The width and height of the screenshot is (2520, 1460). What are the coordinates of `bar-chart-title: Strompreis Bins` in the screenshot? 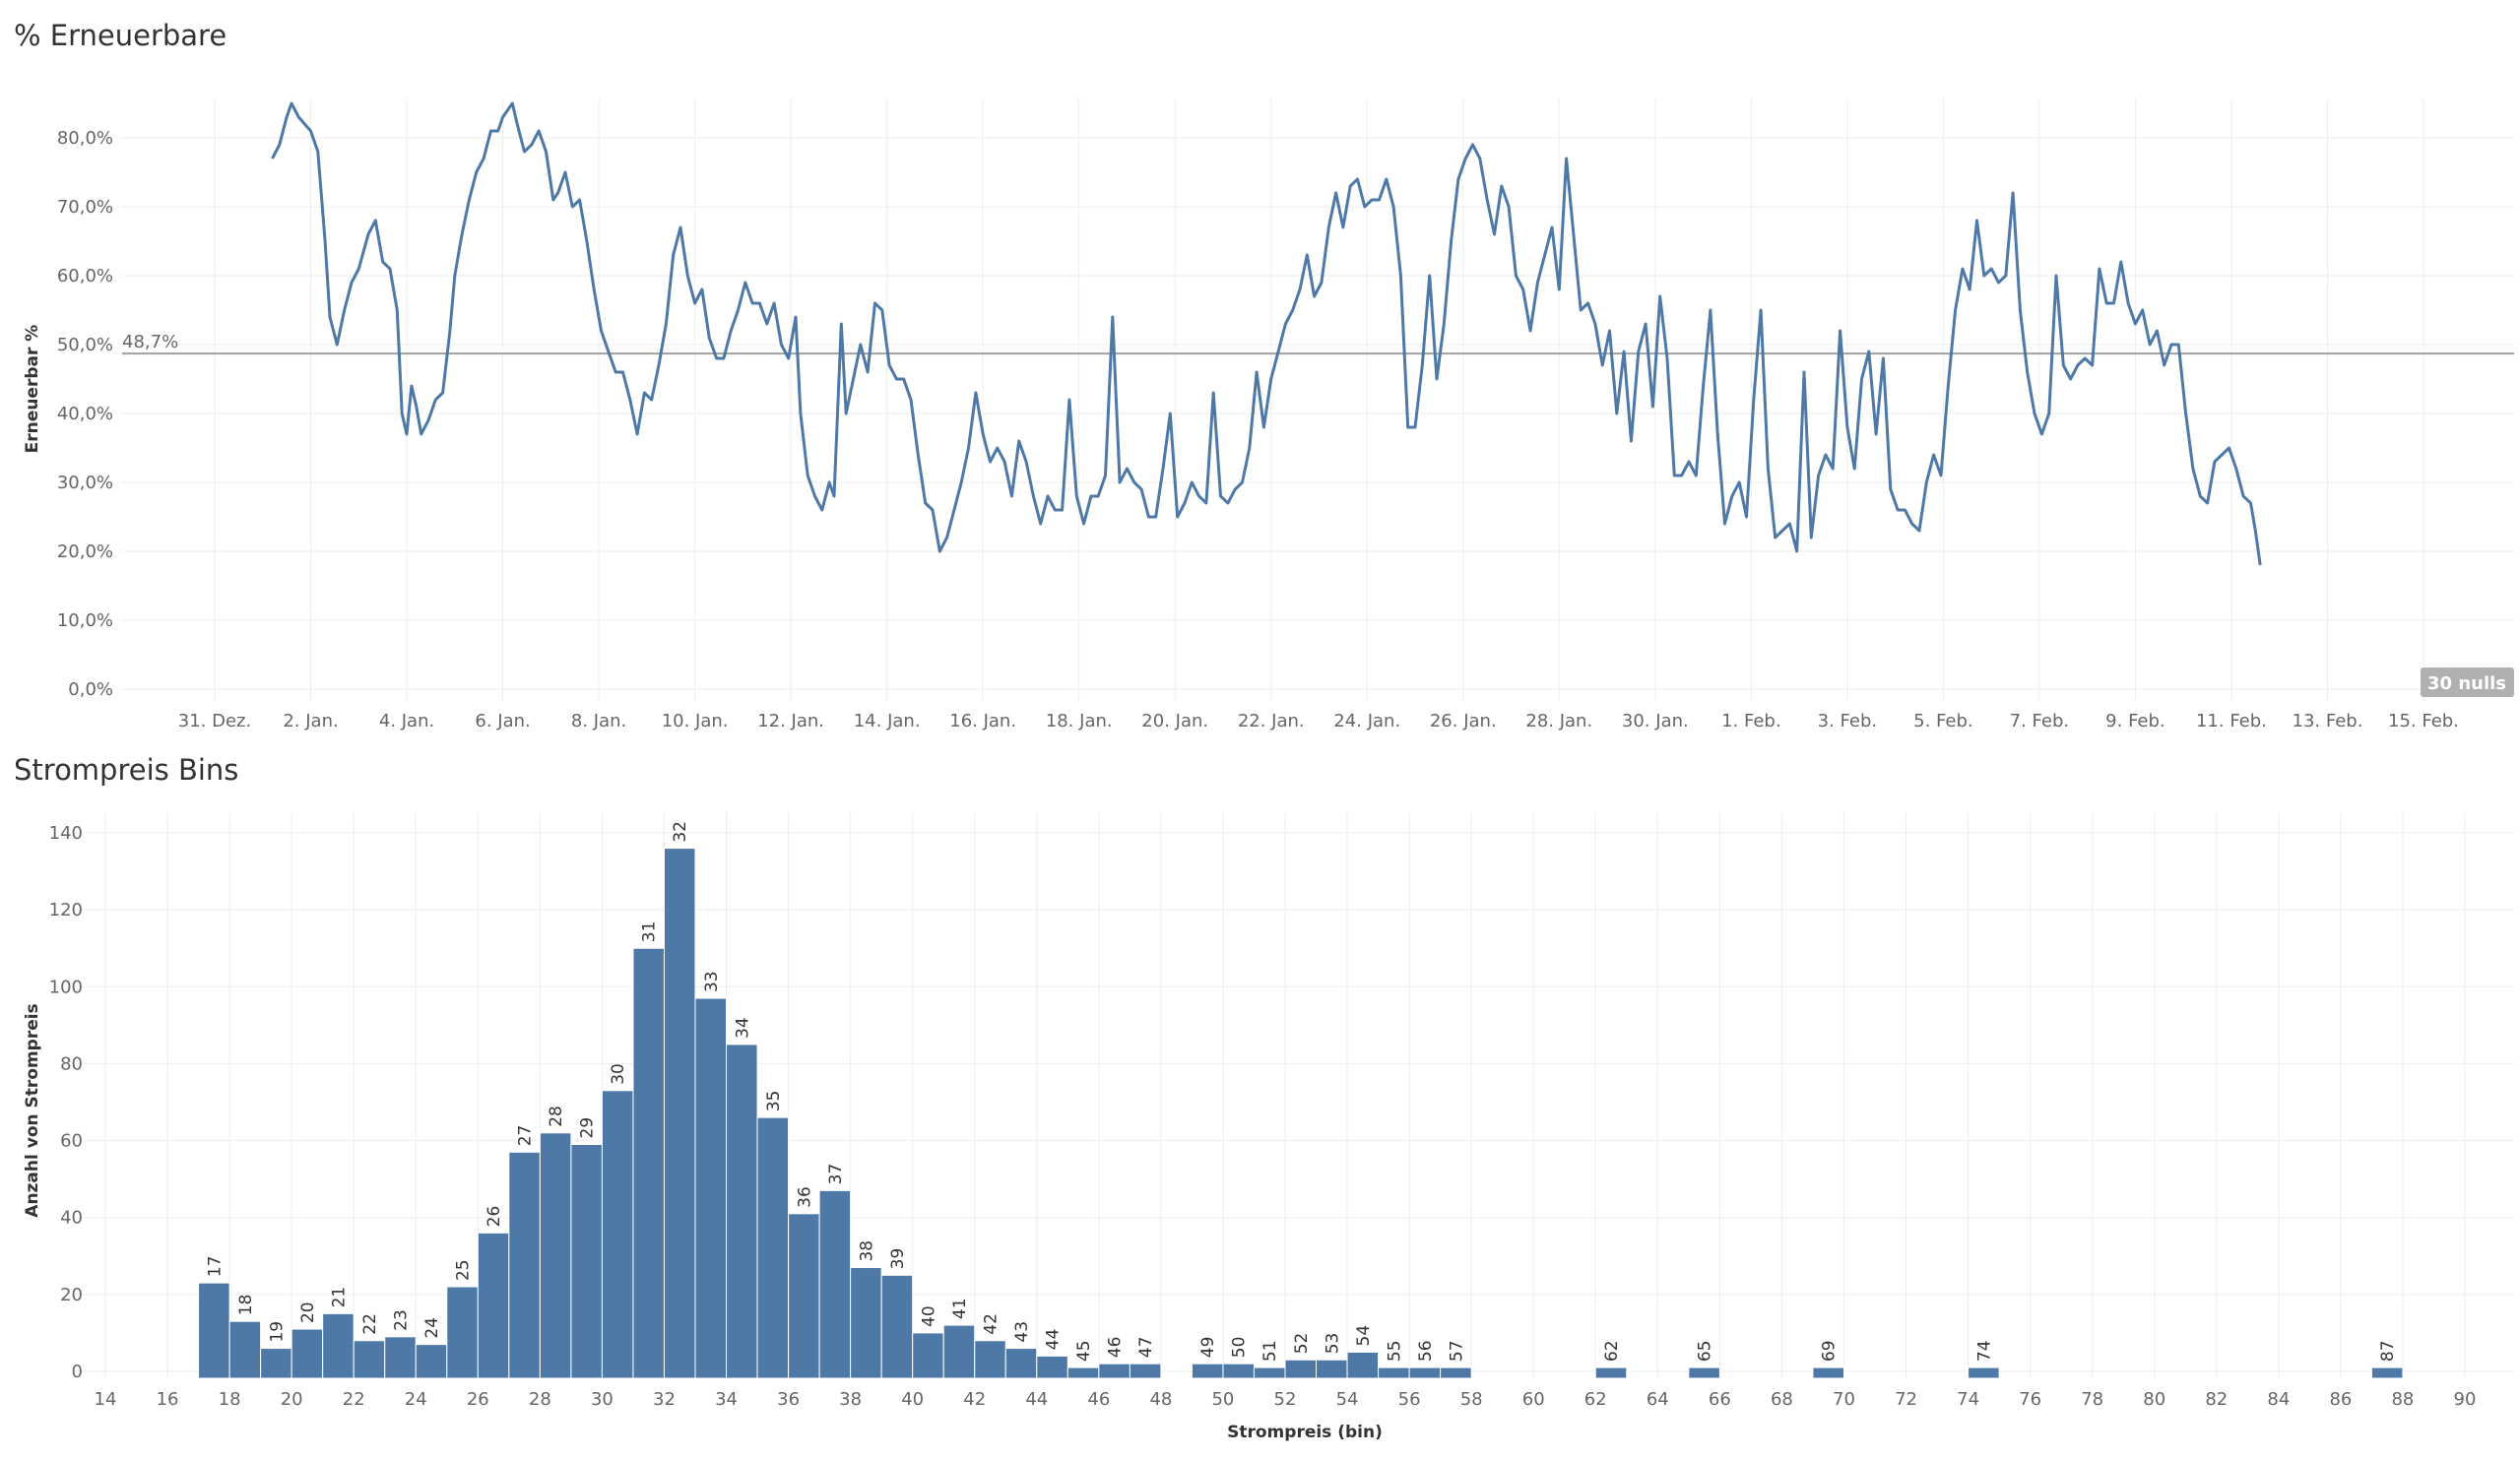 It's located at (126, 770).